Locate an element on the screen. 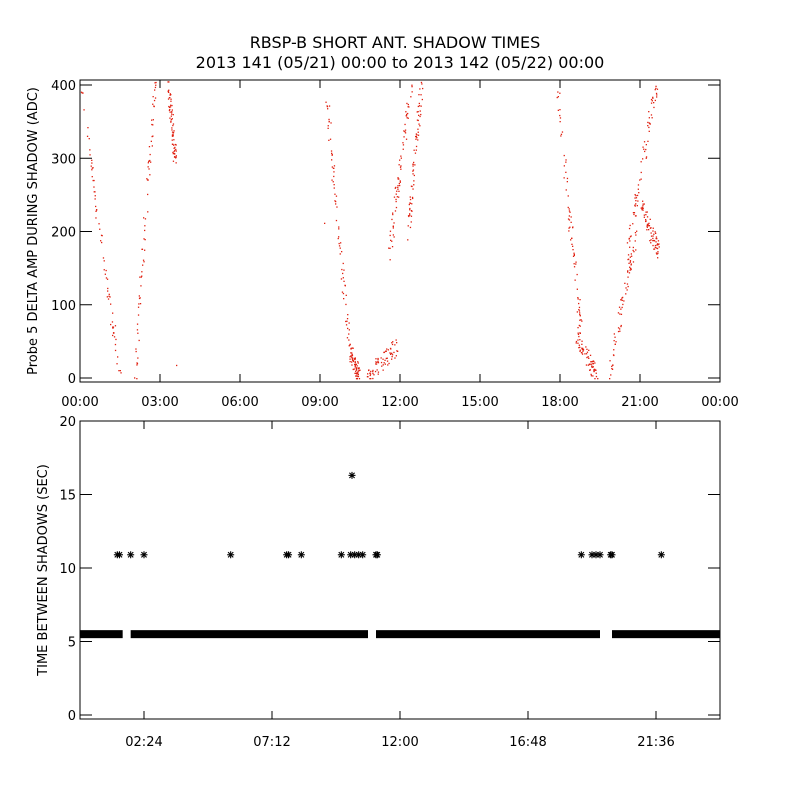  top-y-tick-label: 100 is located at coordinates (63, 306).